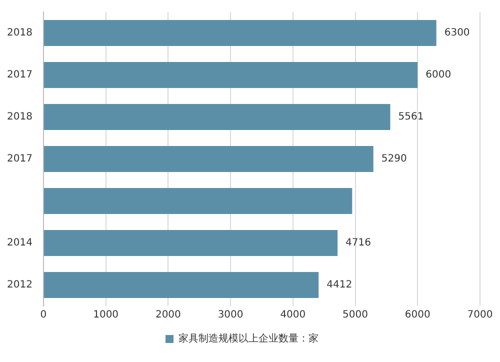 This screenshot has width=500, height=362. I want to click on data-label: 6000, so click(439, 75).